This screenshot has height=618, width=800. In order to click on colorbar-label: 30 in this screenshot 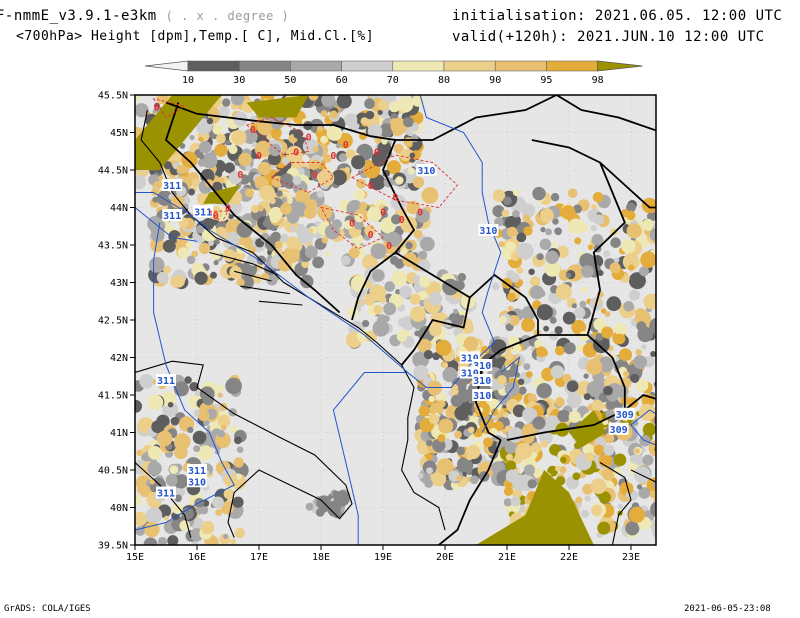, I will do `click(239, 80)`.